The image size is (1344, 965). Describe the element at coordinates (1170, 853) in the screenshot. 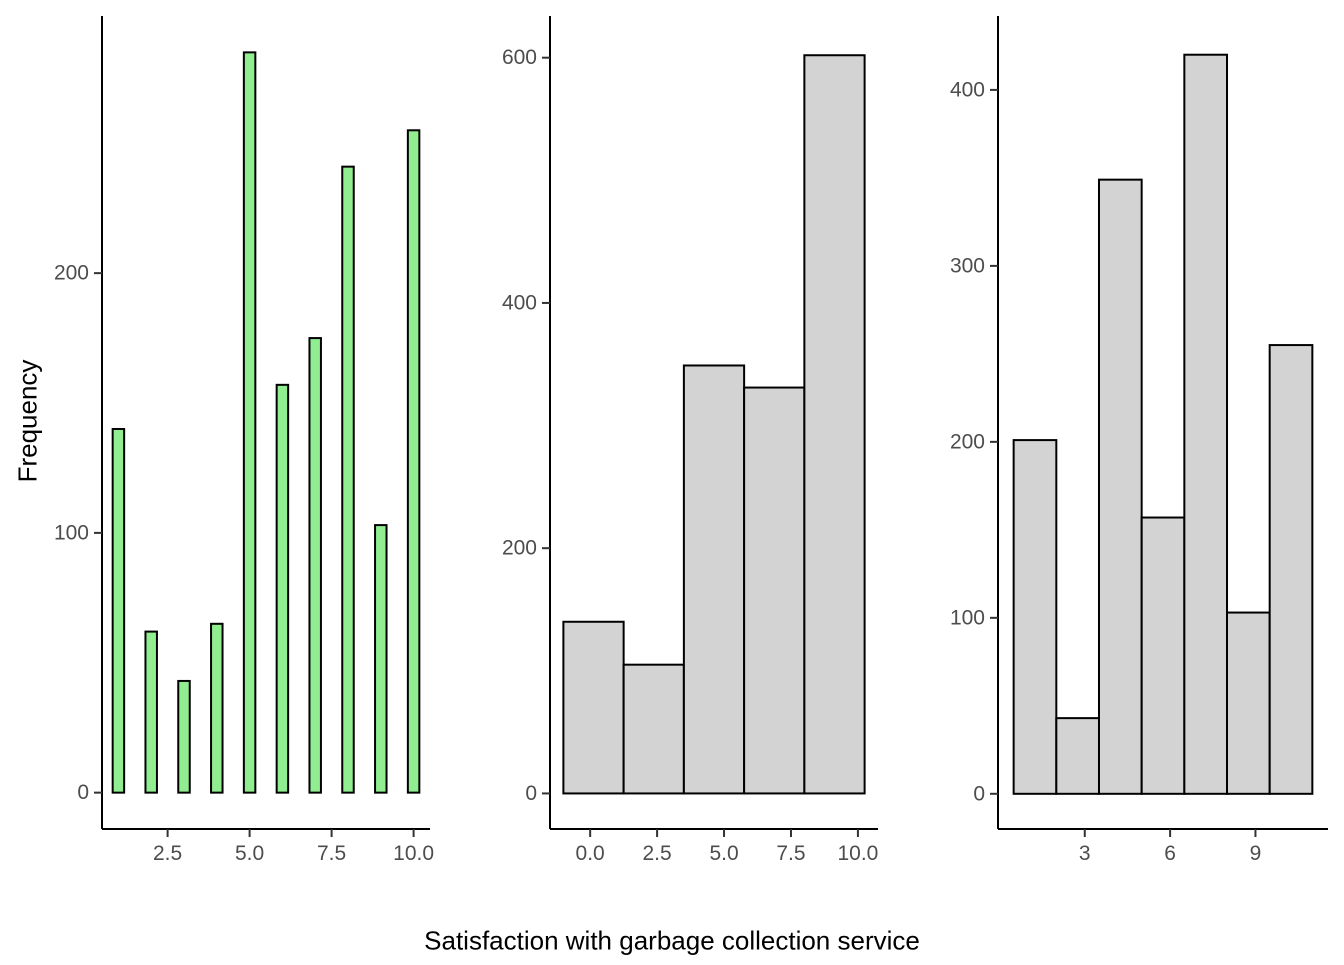

I see `x-tick-label: 6` at that location.